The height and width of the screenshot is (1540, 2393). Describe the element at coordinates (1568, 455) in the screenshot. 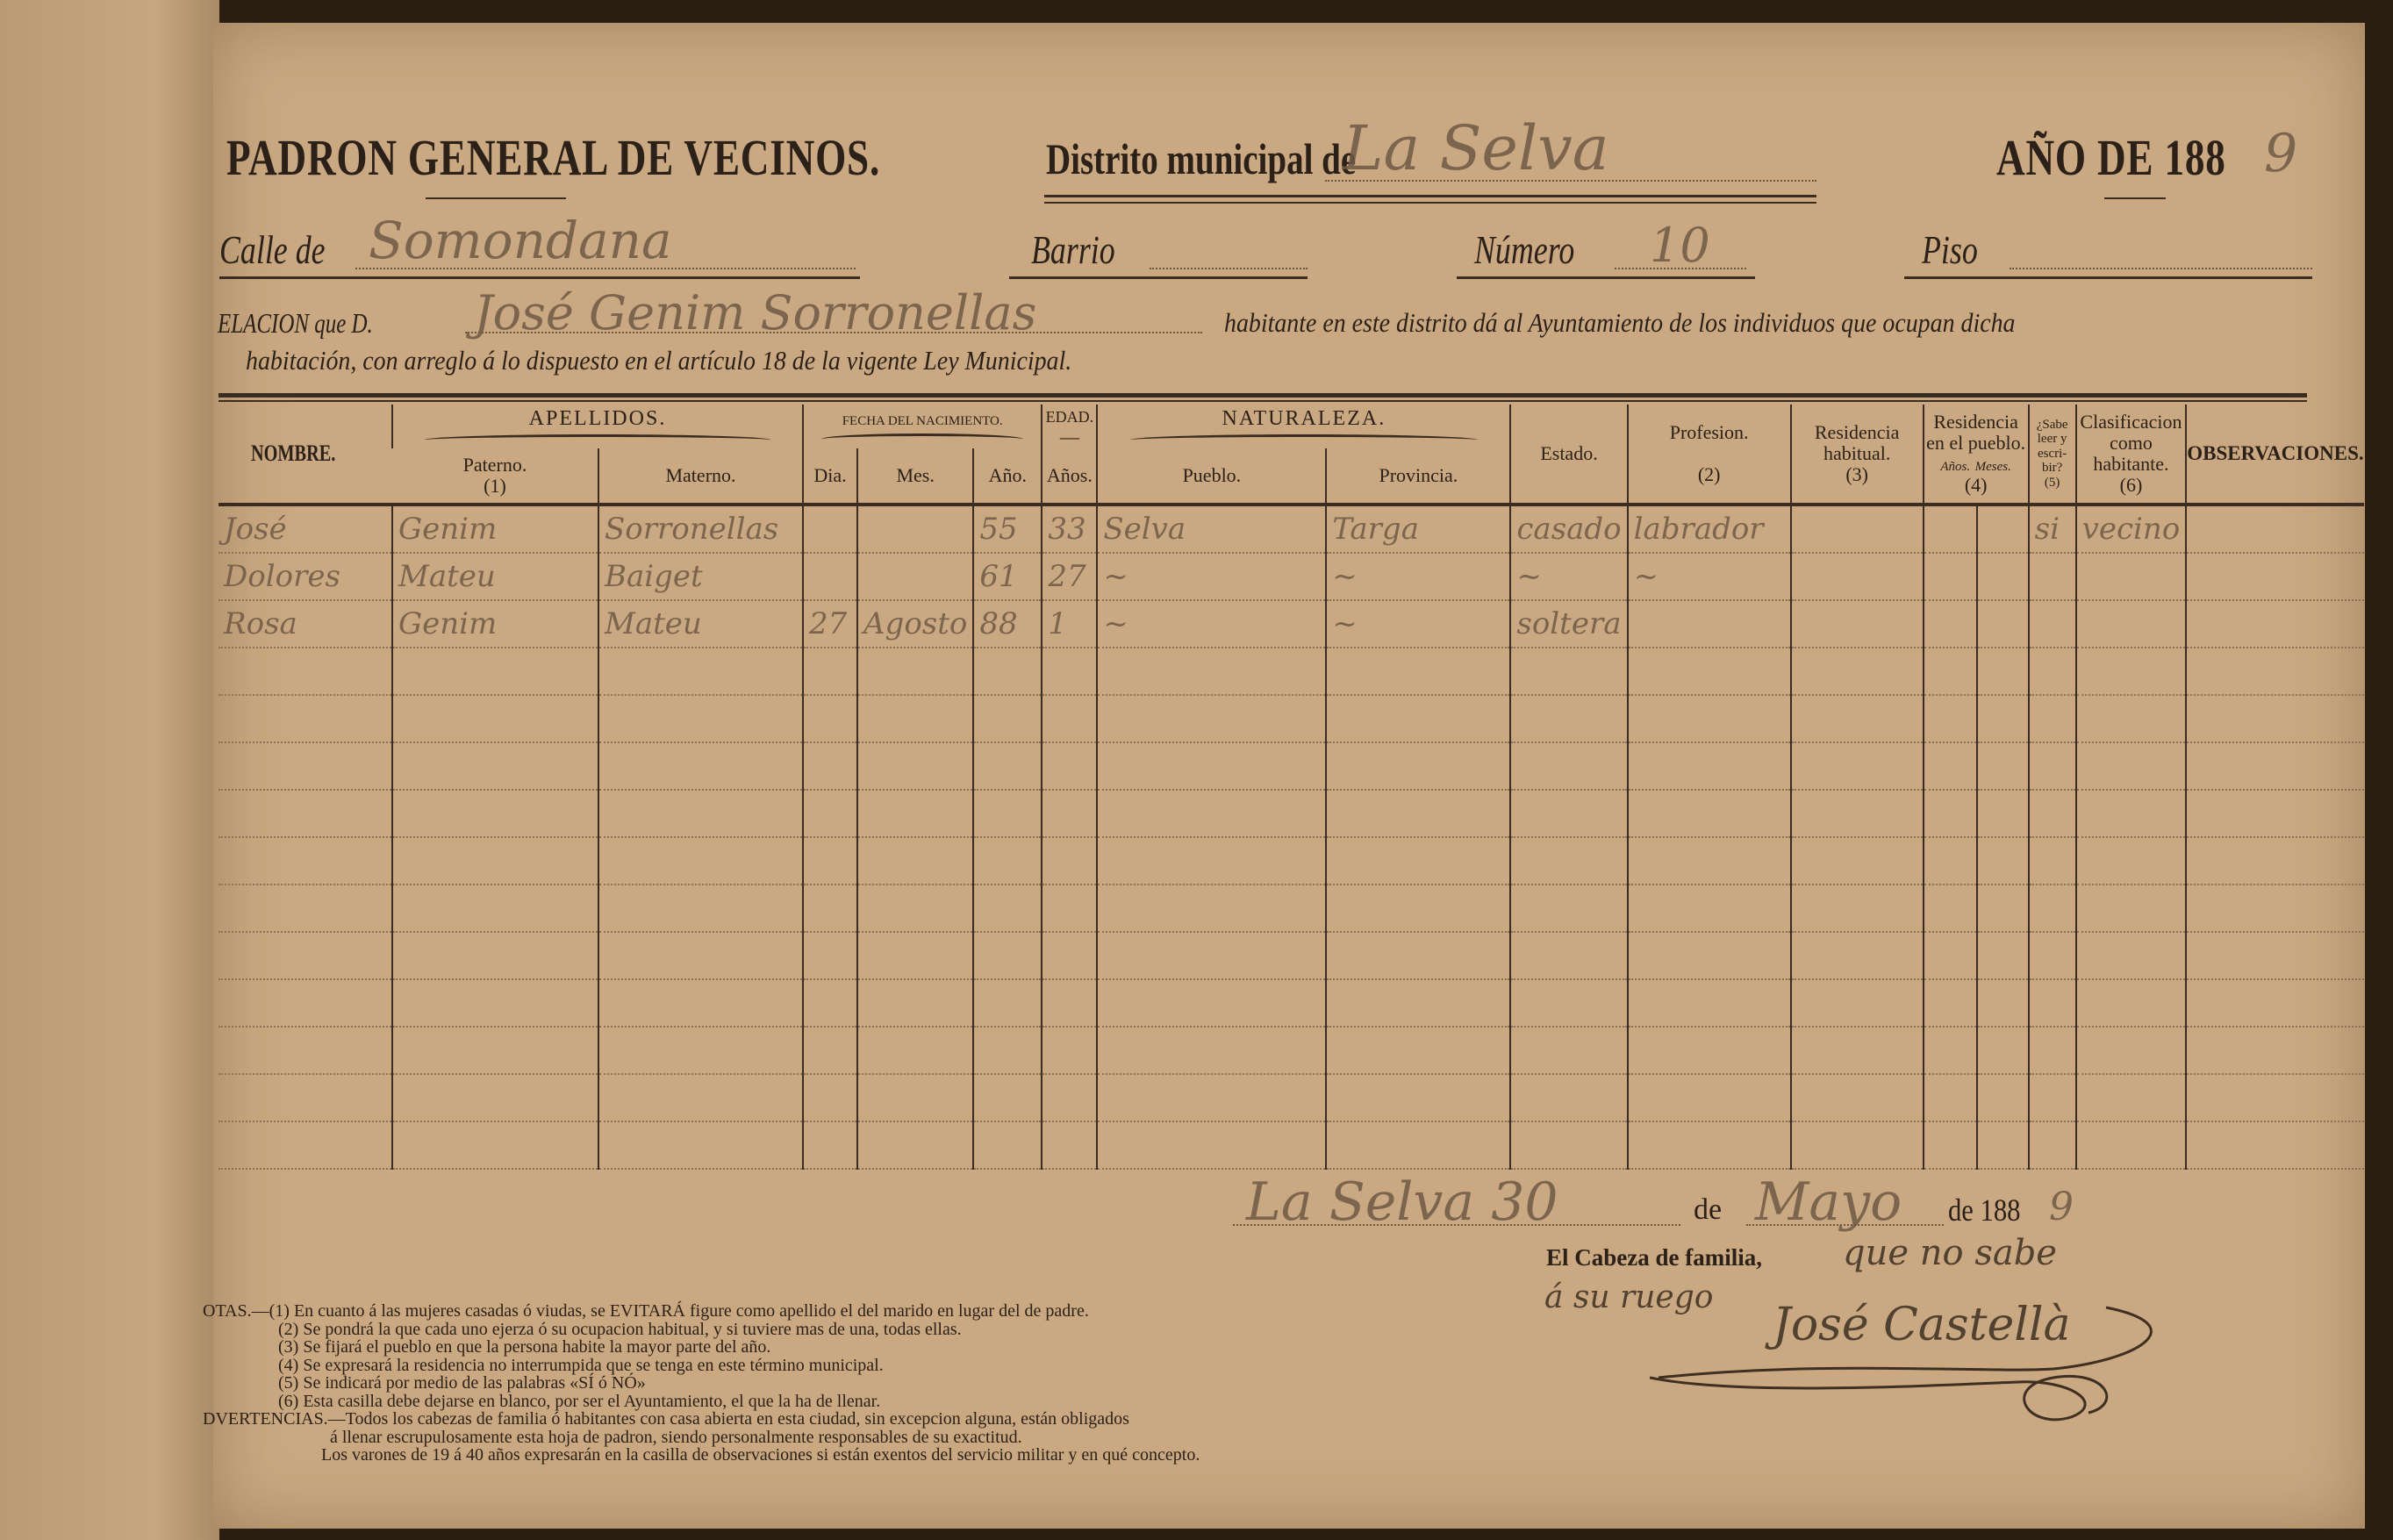

I see `col-estado: Estado.` at that location.